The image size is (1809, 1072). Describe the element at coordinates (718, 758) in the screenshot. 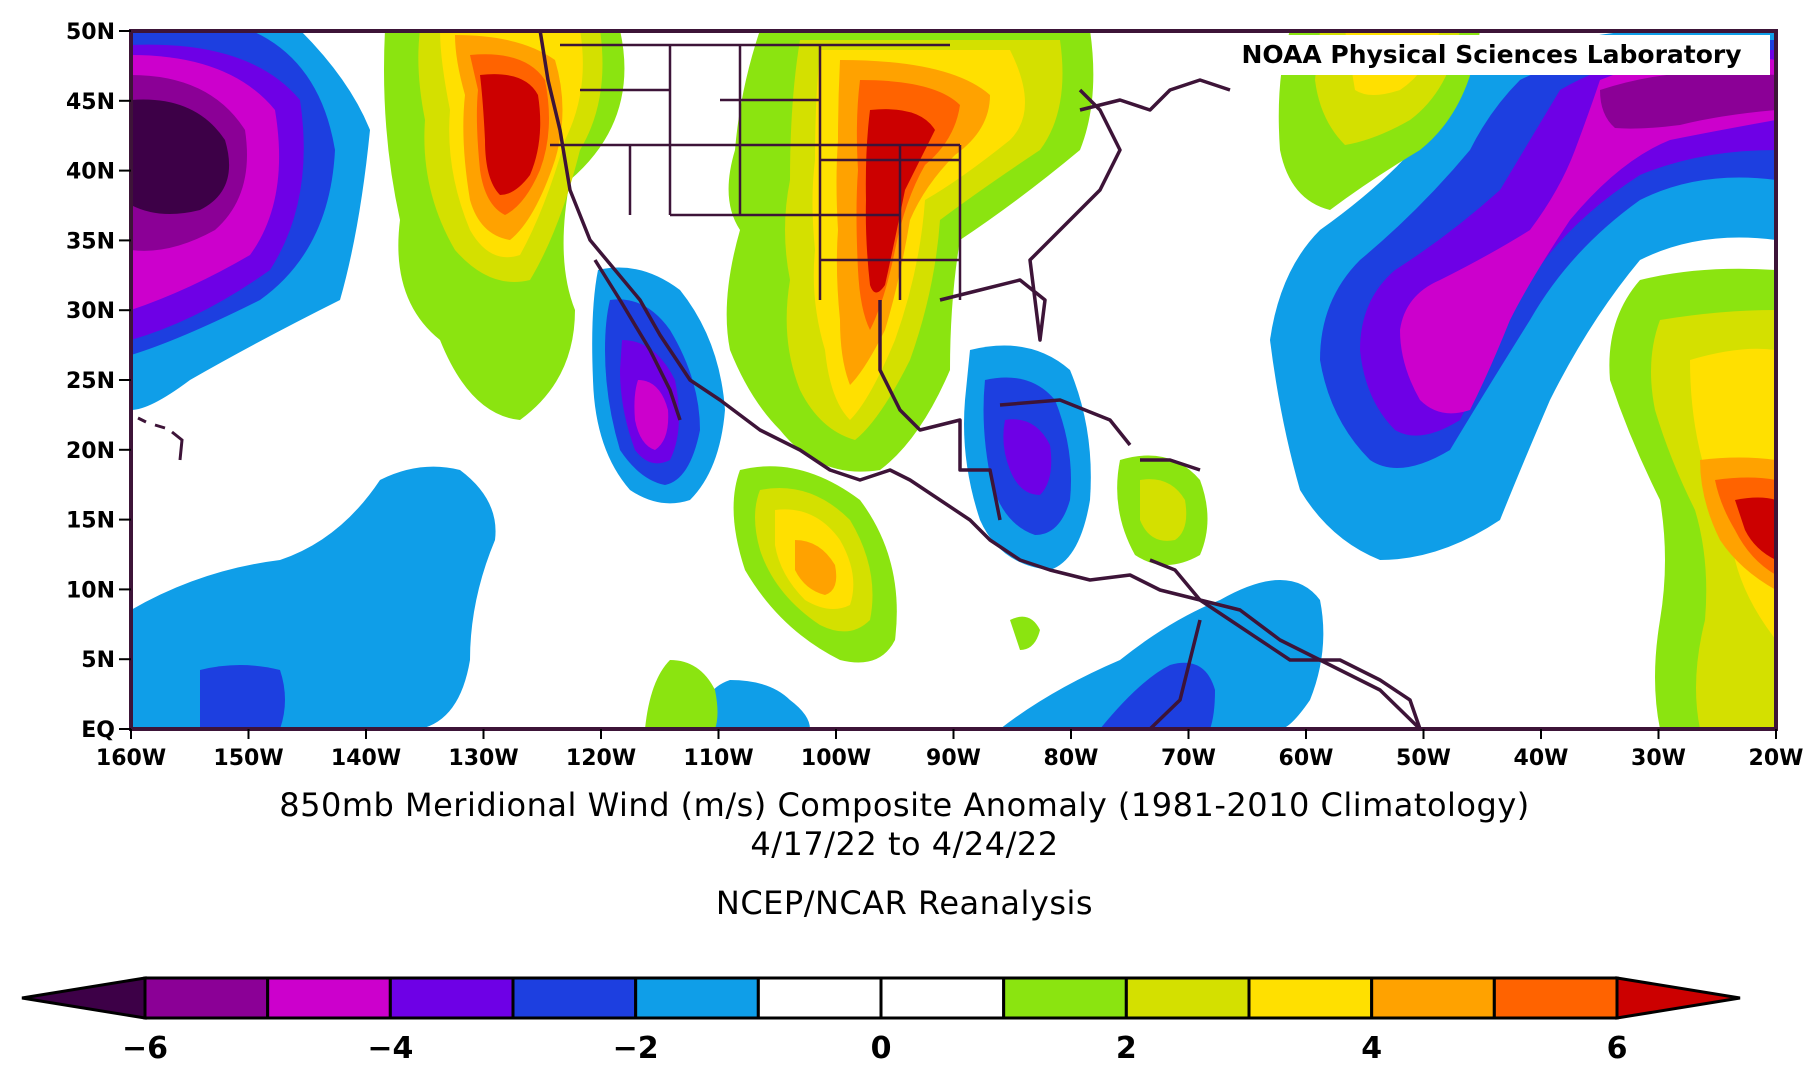

I see `lon-label: 110W` at that location.